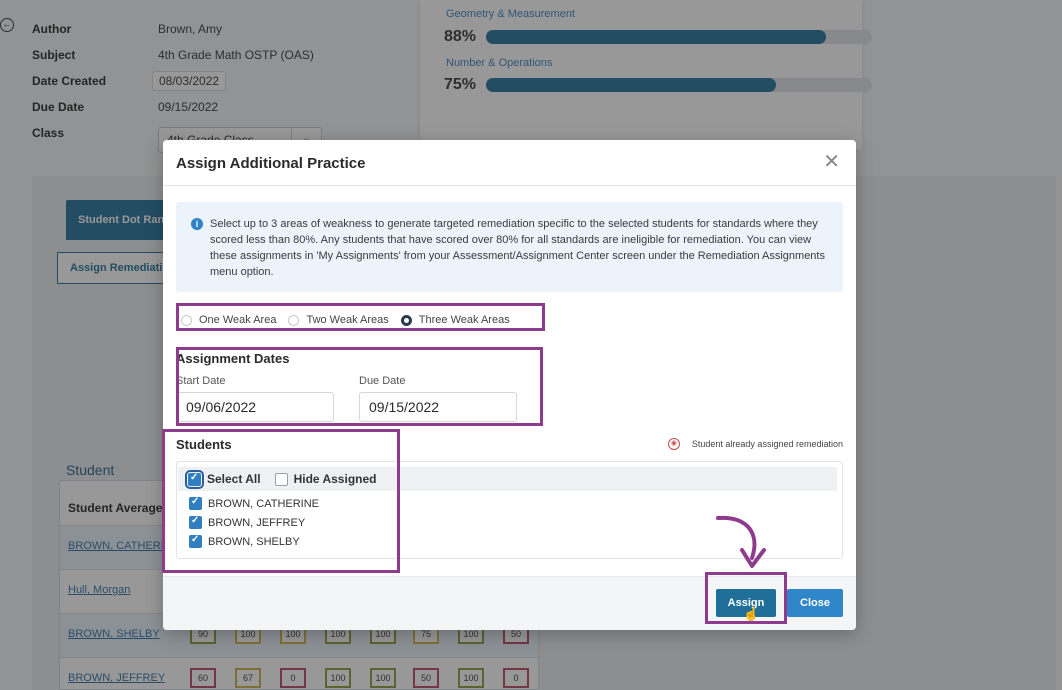 This screenshot has width=1062, height=690. Describe the element at coordinates (460, 84) in the screenshot. I see `perf-percent: 75%` at that location.